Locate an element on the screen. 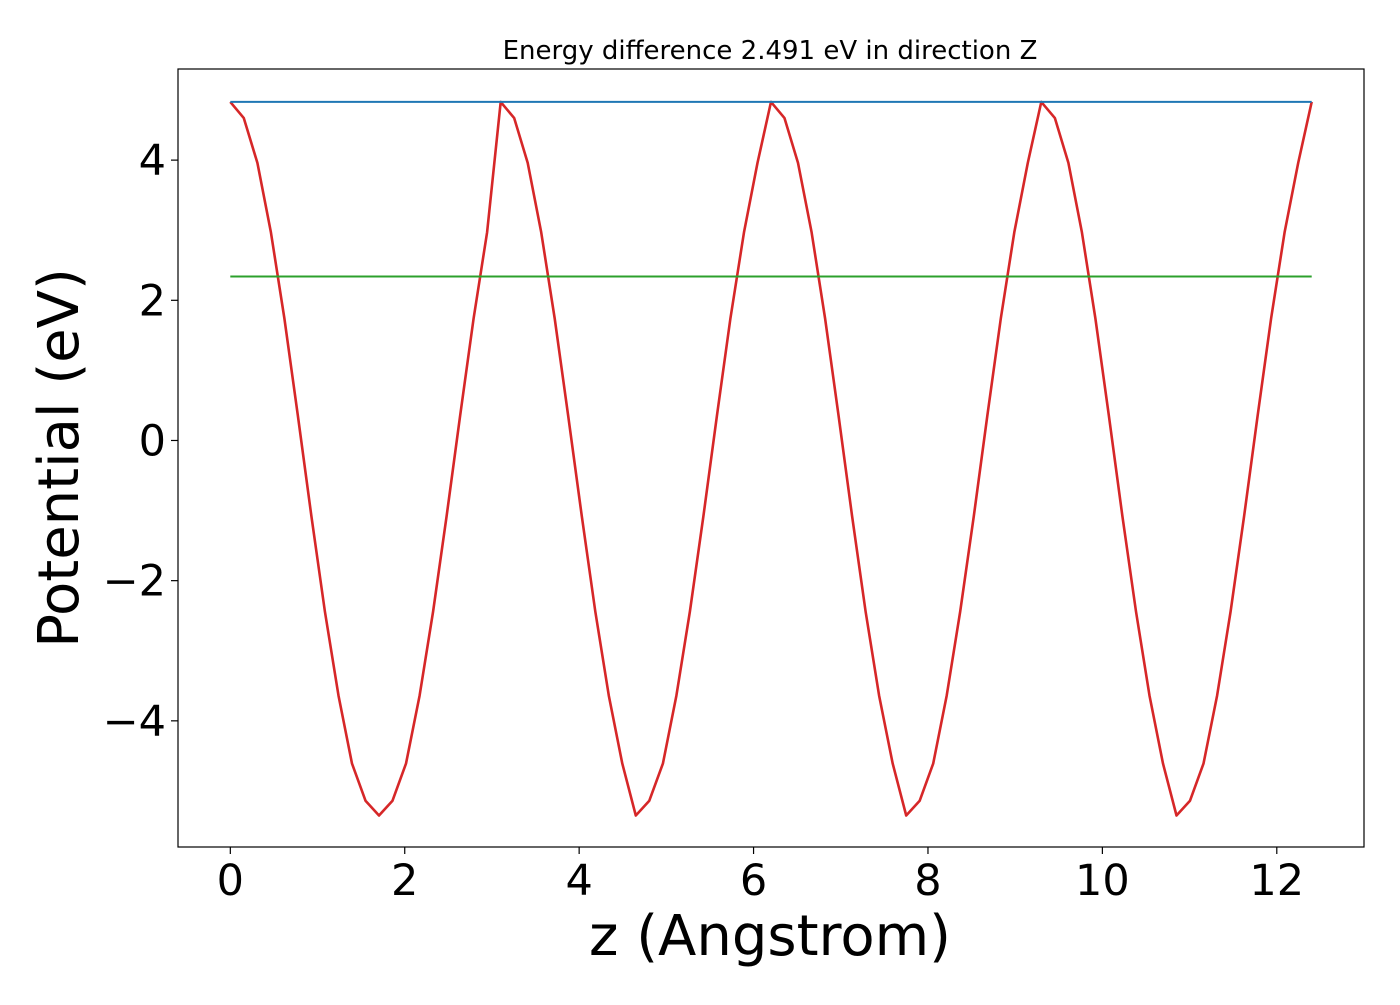 The height and width of the screenshot is (1005, 1400). x-tick-label: 2 is located at coordinates (404, 881).